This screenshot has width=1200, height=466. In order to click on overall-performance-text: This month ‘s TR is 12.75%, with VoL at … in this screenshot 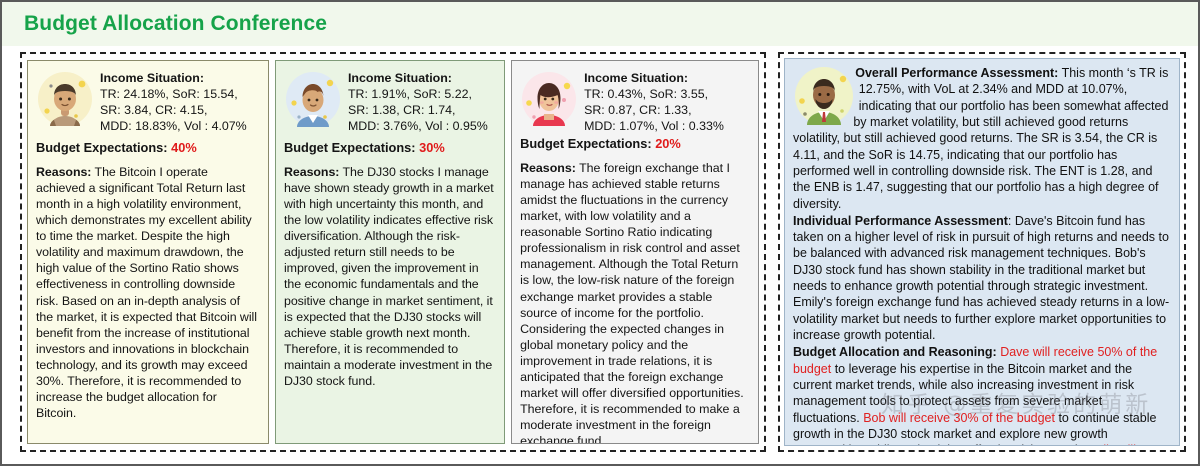, I will do `click(981, 138)`.